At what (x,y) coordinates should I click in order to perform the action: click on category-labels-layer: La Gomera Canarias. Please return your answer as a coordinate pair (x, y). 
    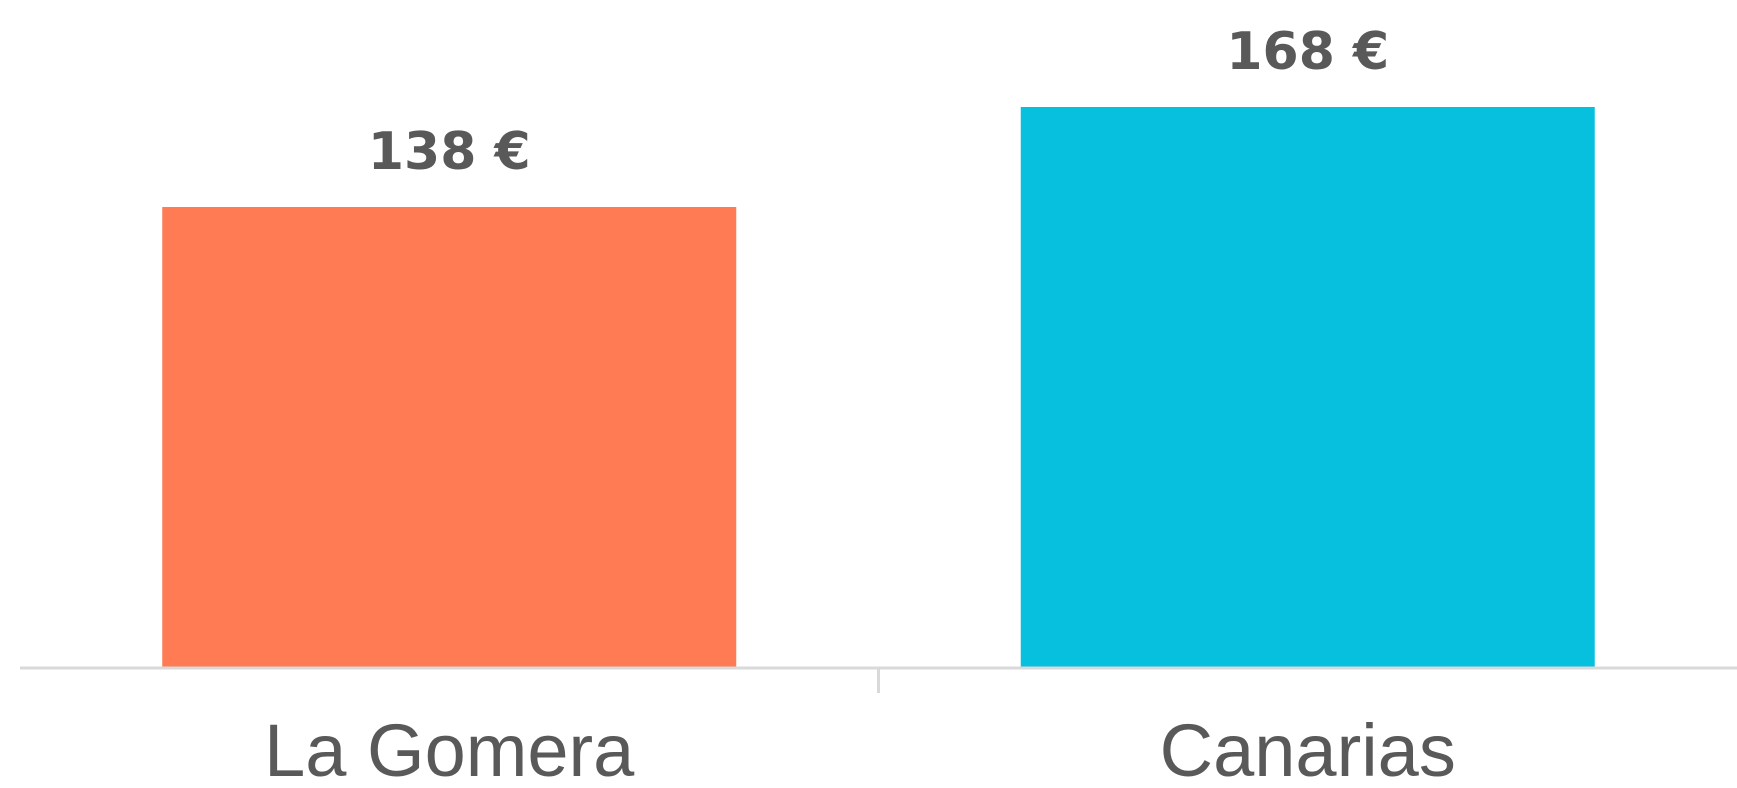
    Looking at the image, I should click on (860, 748).